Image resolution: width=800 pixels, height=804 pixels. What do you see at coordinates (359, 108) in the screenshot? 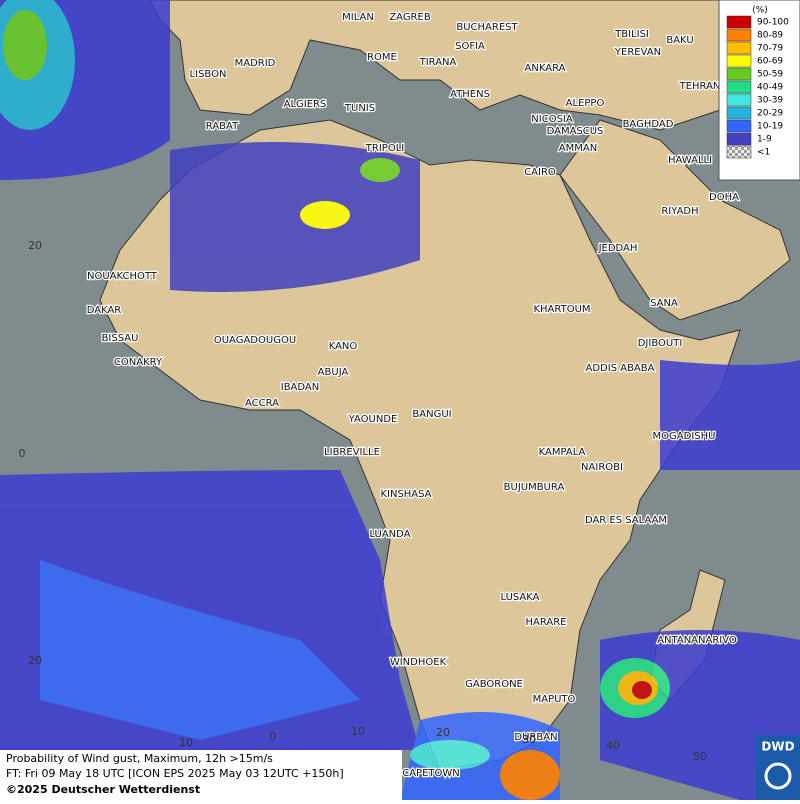
I see `city-label: TUNIS` at bounding box center [359, 108].